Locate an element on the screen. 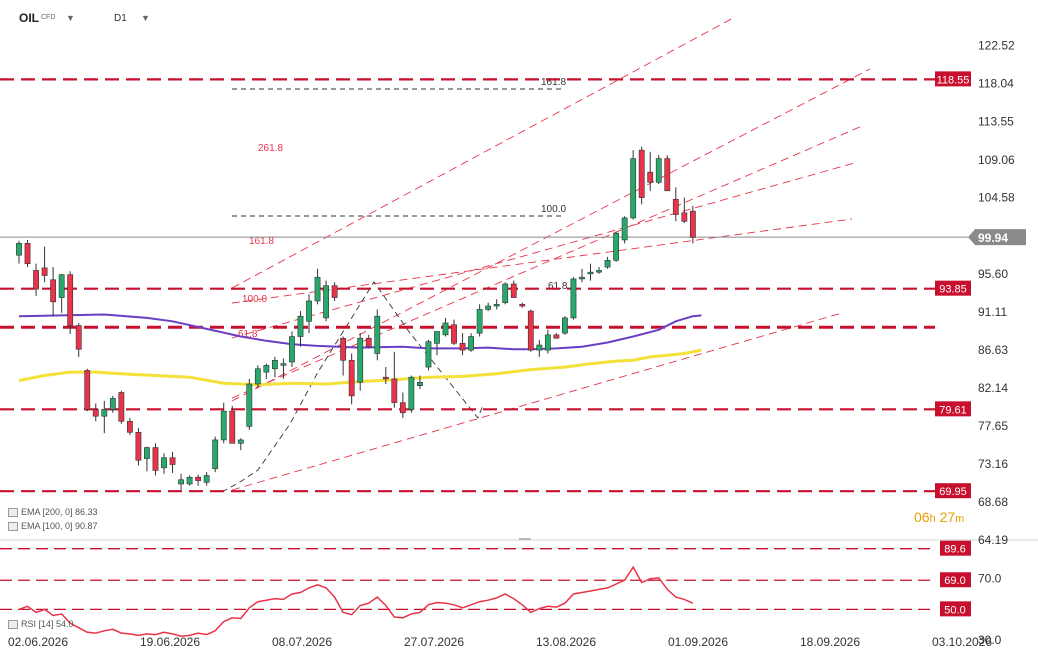 The image size is (1038, 659). y-tick-label: 86.63 is located at coordinates (993, 350).